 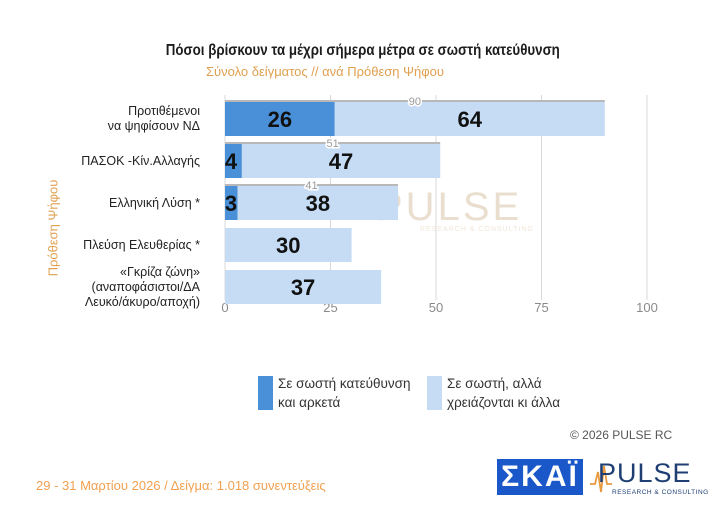 I want to click on bar-value-label: 4, so click(x=231, y=161).